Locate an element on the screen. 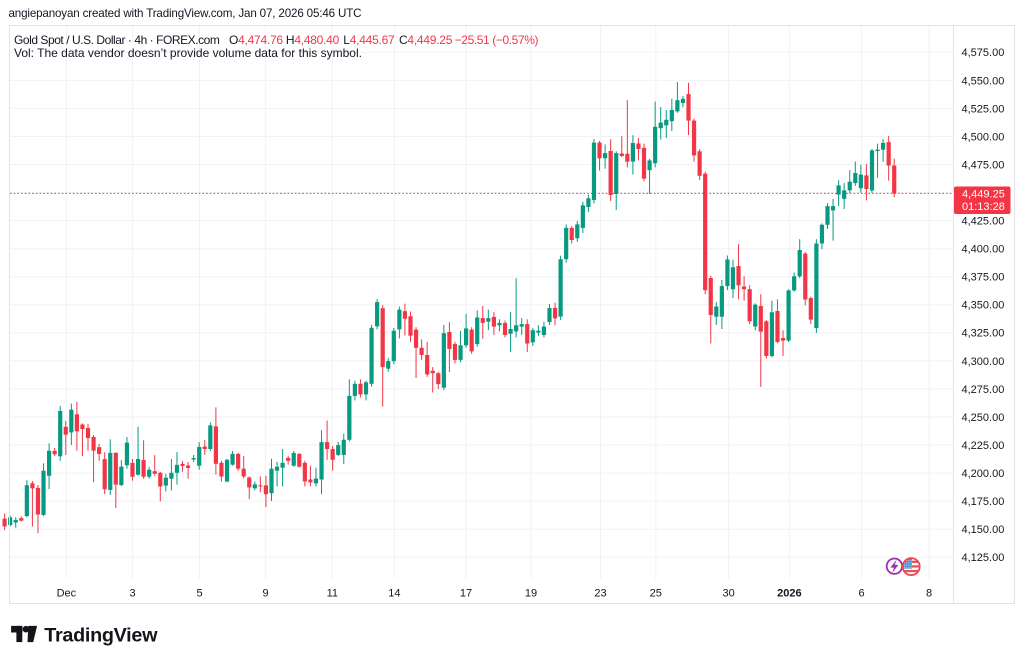 The height and width of the screenshot is (666, 1024). svg-text: 4,500.00 is located at coordinates (983, 137).